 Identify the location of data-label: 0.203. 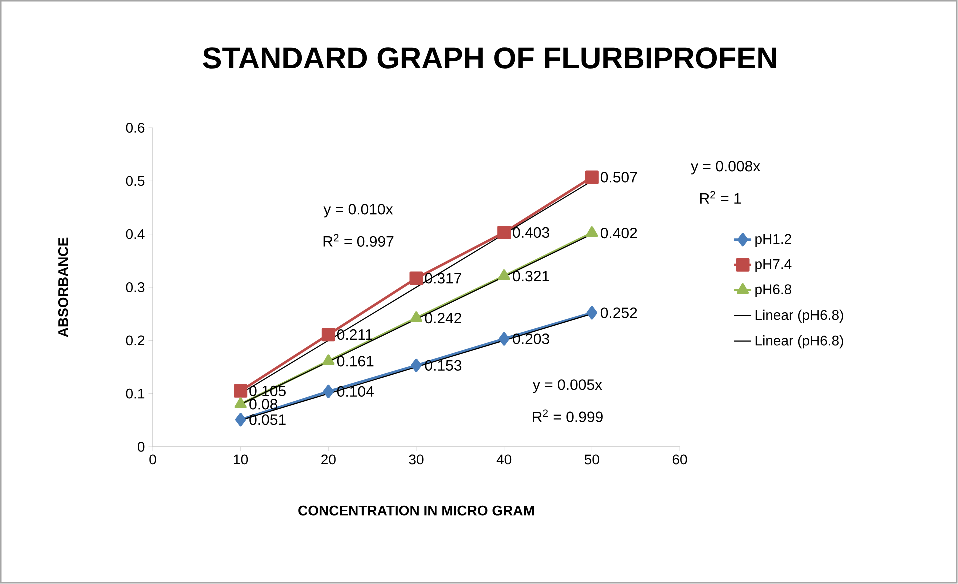
(531, 339).